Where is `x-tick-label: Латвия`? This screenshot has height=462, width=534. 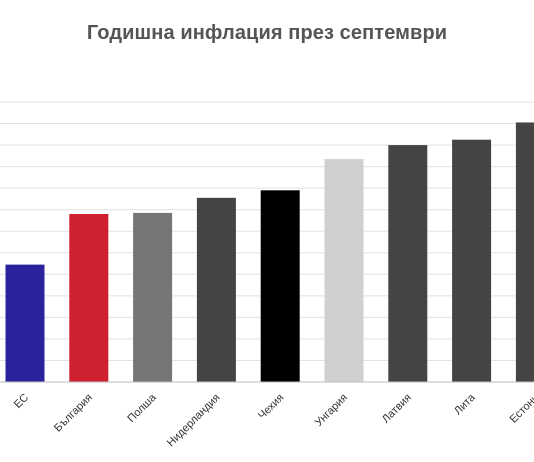
x-tick-label: Латвия is located at coordinates (397, 409).